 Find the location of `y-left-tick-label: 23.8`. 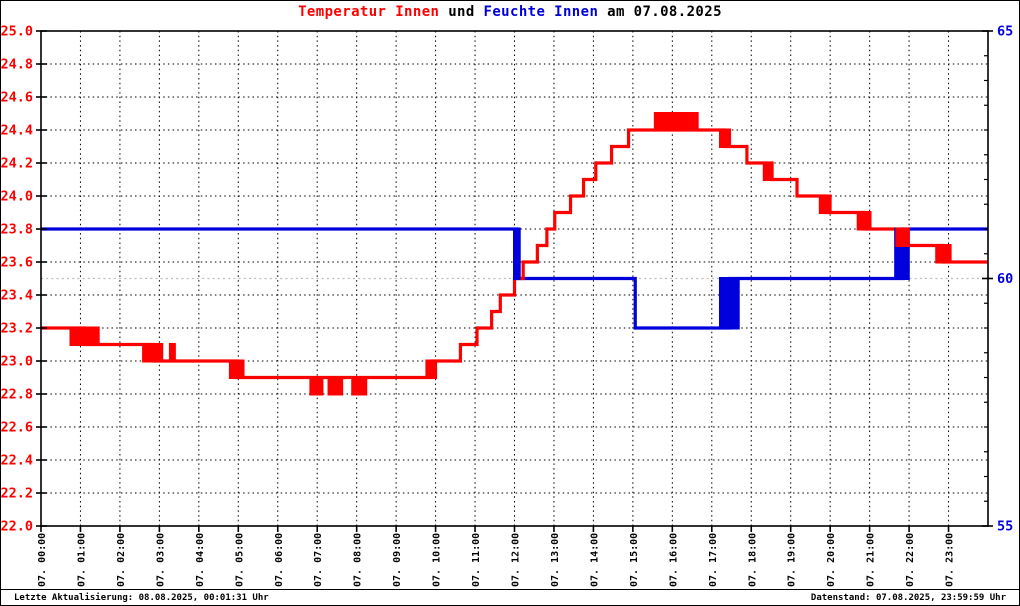

y-left-tick-label: 23.8 is located at coordinates (17, 230).